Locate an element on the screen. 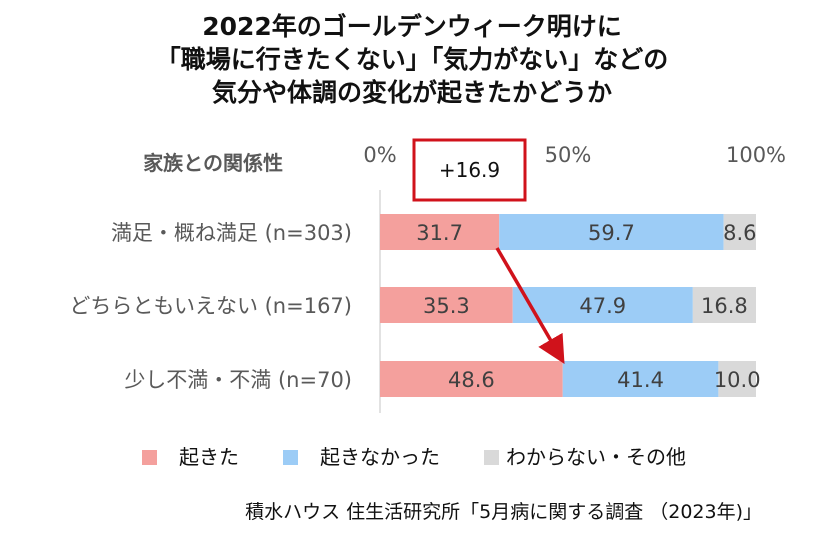 The width and height of the screenshot is (824, 545). legend: 起きた 起きなかった わからない・その他 is located at coordinates (414, 457).